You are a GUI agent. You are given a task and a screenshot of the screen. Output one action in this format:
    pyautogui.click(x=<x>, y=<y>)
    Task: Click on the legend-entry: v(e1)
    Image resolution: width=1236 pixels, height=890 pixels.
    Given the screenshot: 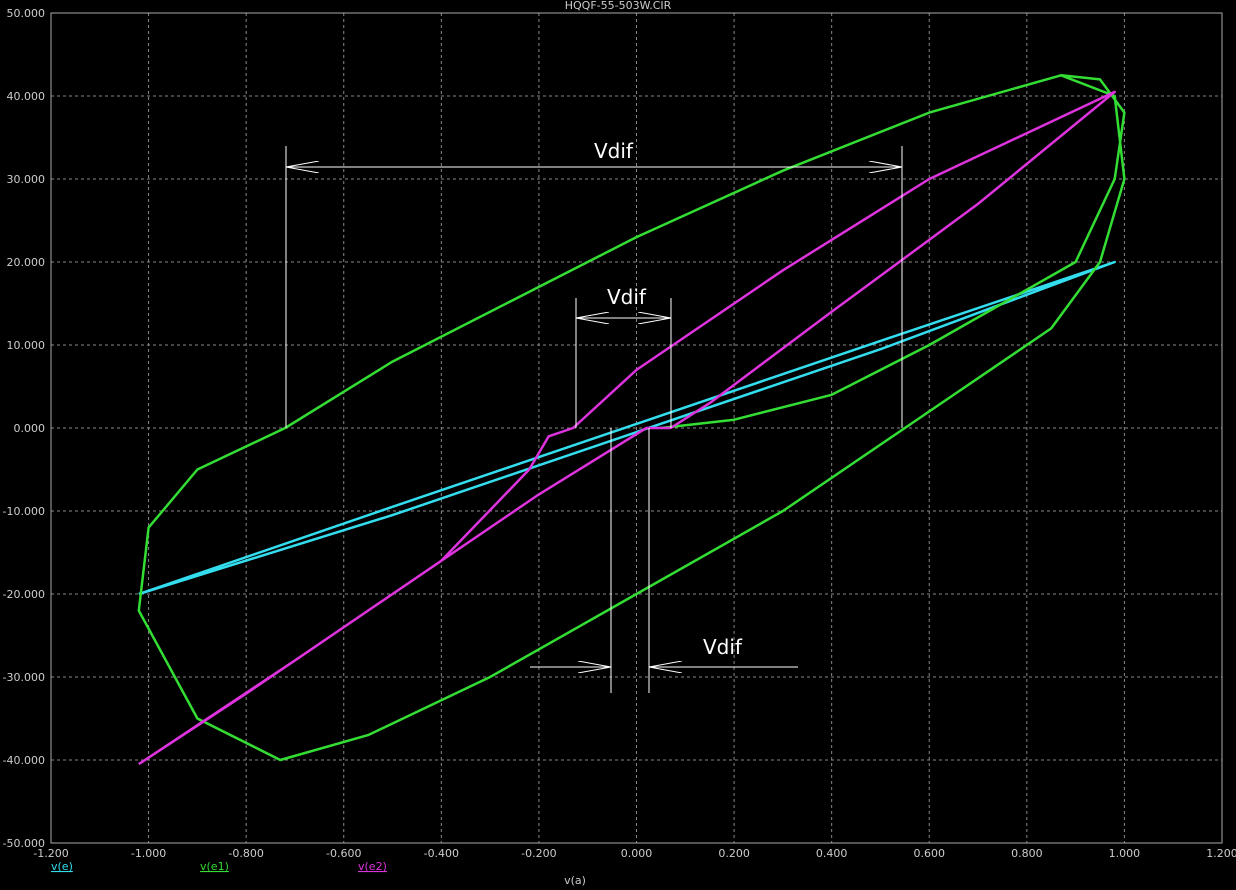 What is the action you would take?
    pyautogui.click(x=214, y=866)
    